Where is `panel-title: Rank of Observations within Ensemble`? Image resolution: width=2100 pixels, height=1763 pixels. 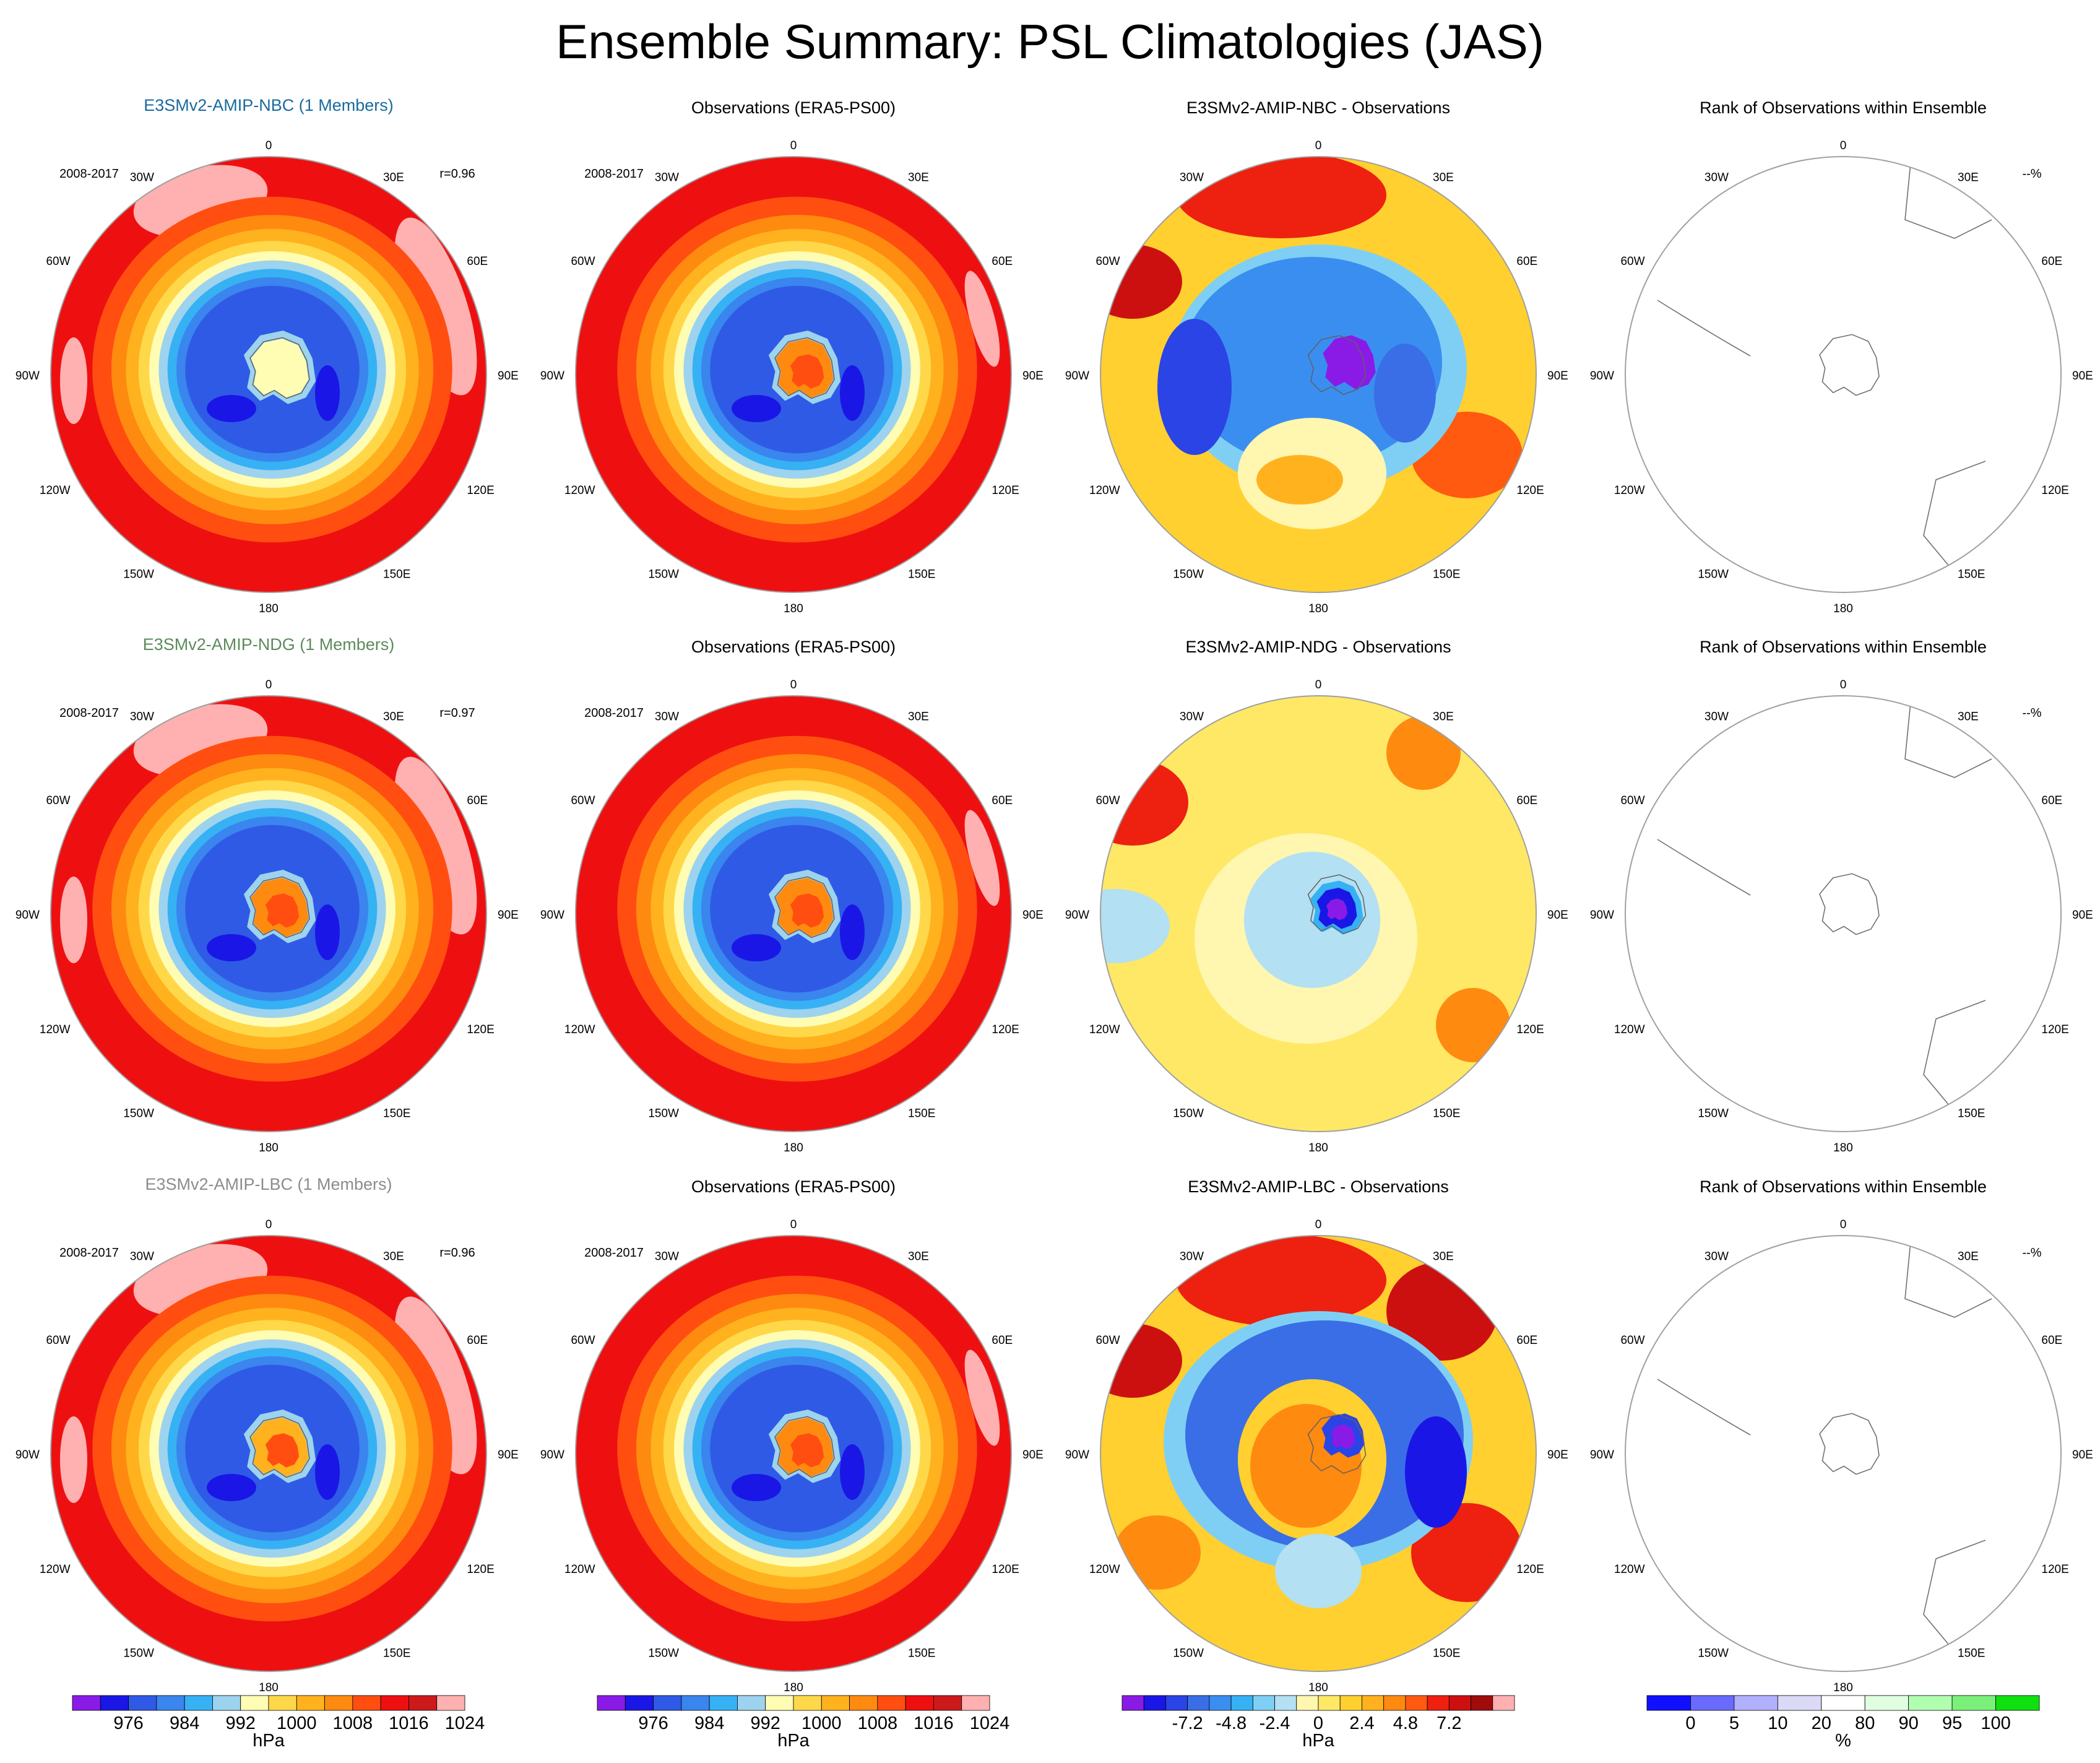
panel-title: Rank of Observations within Ensemble is located at coordinates (1843, 647).